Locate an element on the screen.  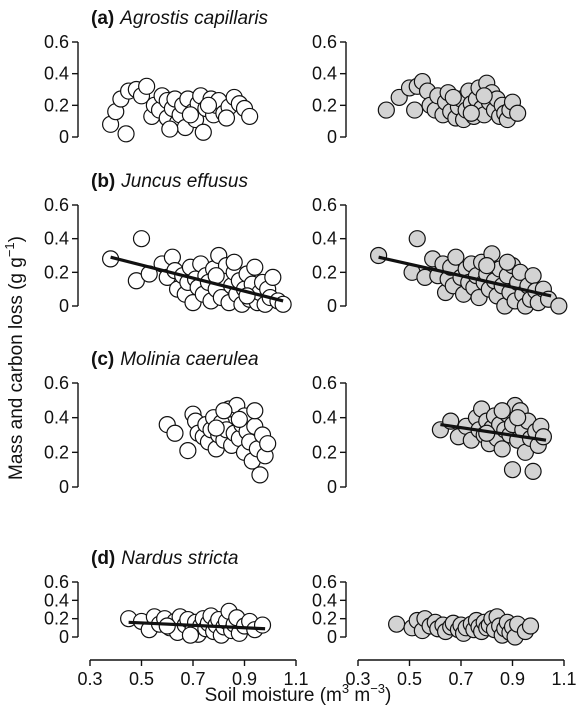
species-name: Agrostis capillaris is located at coordinates (193, 18).